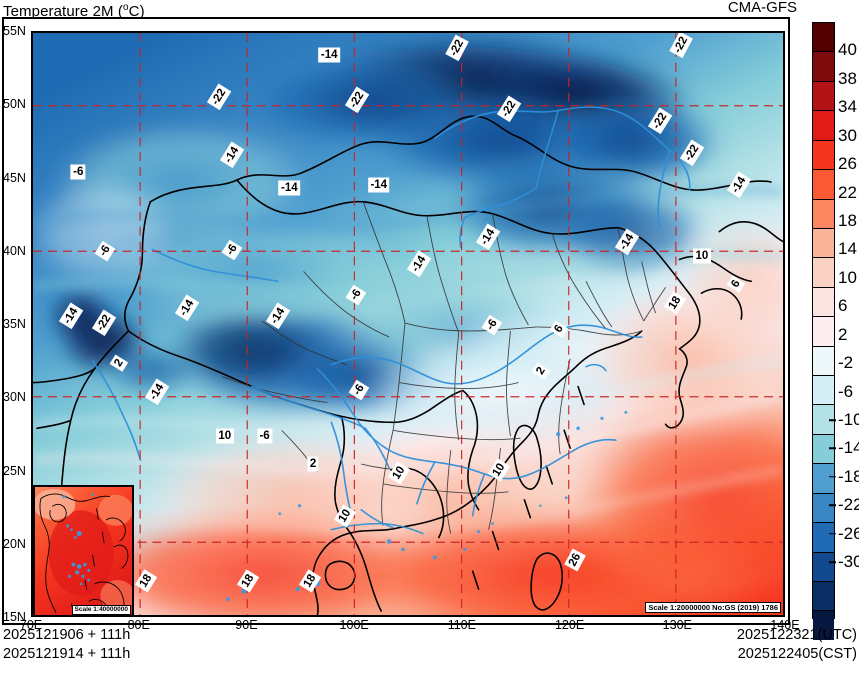 Image resolution: width=859 pixels, height=673 pixels. What do you see at coordinates (14, 397) in the screenshot?
I see `lat-tick-30N: 30N` at bounding box center [14, 397].